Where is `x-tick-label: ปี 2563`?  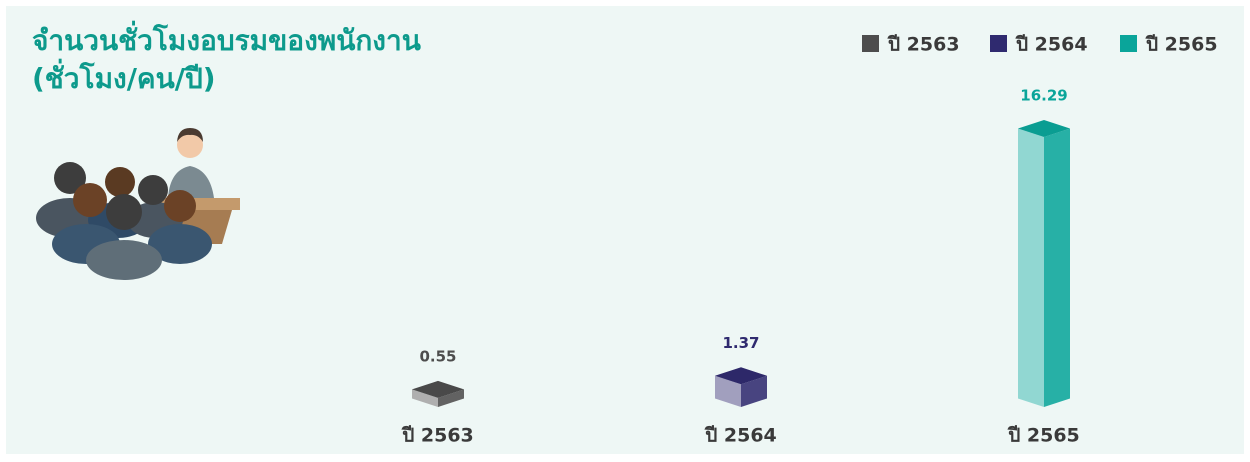
x-tick-label: ปี 2563 is located at coordinates (437, 436).